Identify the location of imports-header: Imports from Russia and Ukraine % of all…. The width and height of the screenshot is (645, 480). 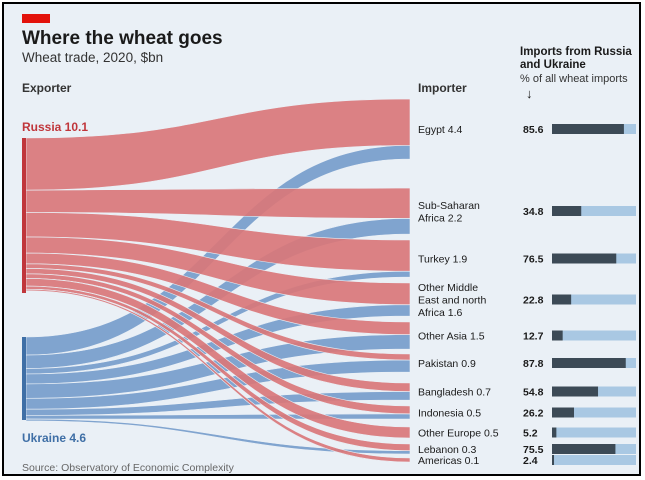
(579, 73).